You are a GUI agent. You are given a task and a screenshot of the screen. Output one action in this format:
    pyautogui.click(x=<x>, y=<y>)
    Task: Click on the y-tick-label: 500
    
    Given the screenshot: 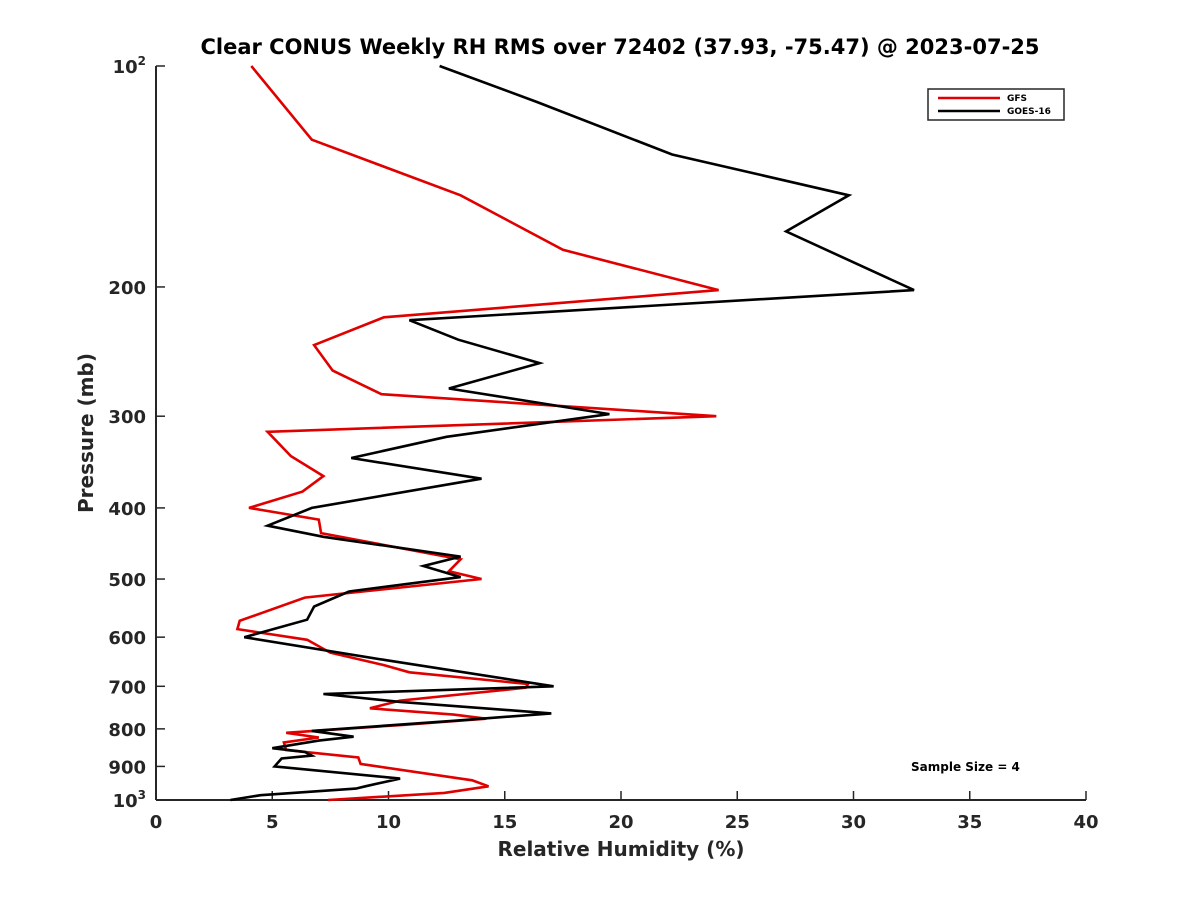 What is the action you would take?
    pyautogui.click(x=127, y=580)
    